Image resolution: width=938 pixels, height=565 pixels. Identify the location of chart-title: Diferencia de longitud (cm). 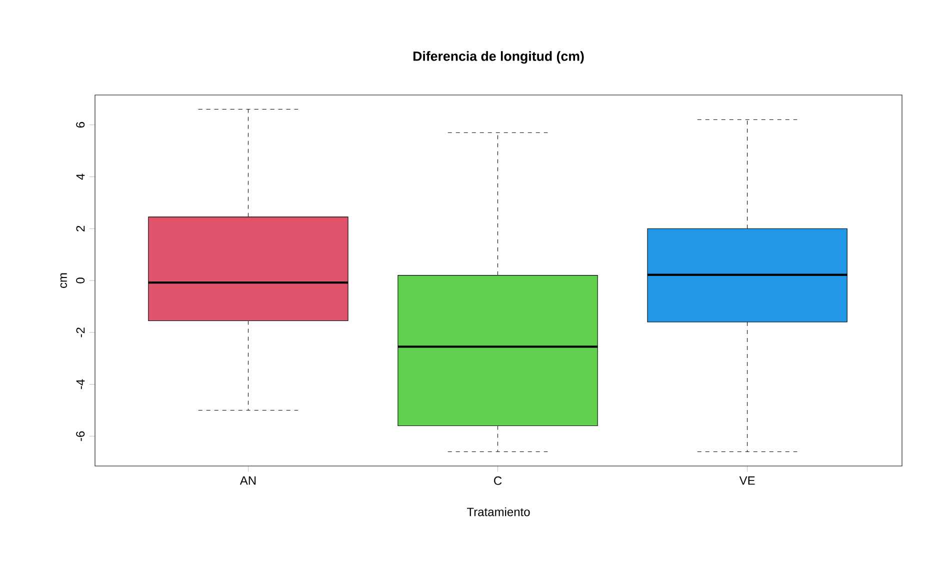
(498, 57).